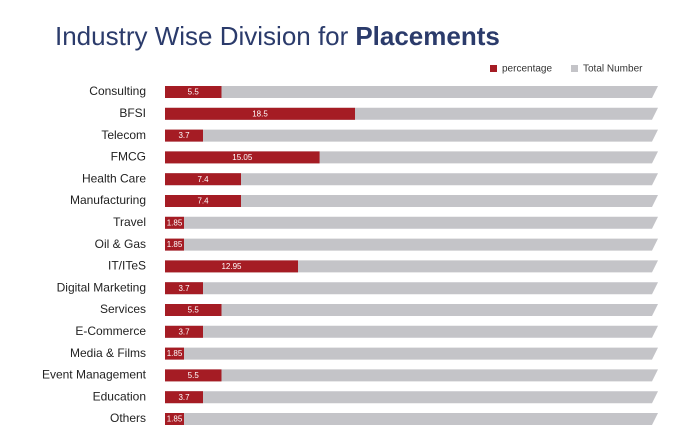 The width and height of the screenshot is (689, 434). What do you see at coordinates (114, 178) in the screenshot?
I see `y-tick-label: Health Care` at bounding box center [114, 178].